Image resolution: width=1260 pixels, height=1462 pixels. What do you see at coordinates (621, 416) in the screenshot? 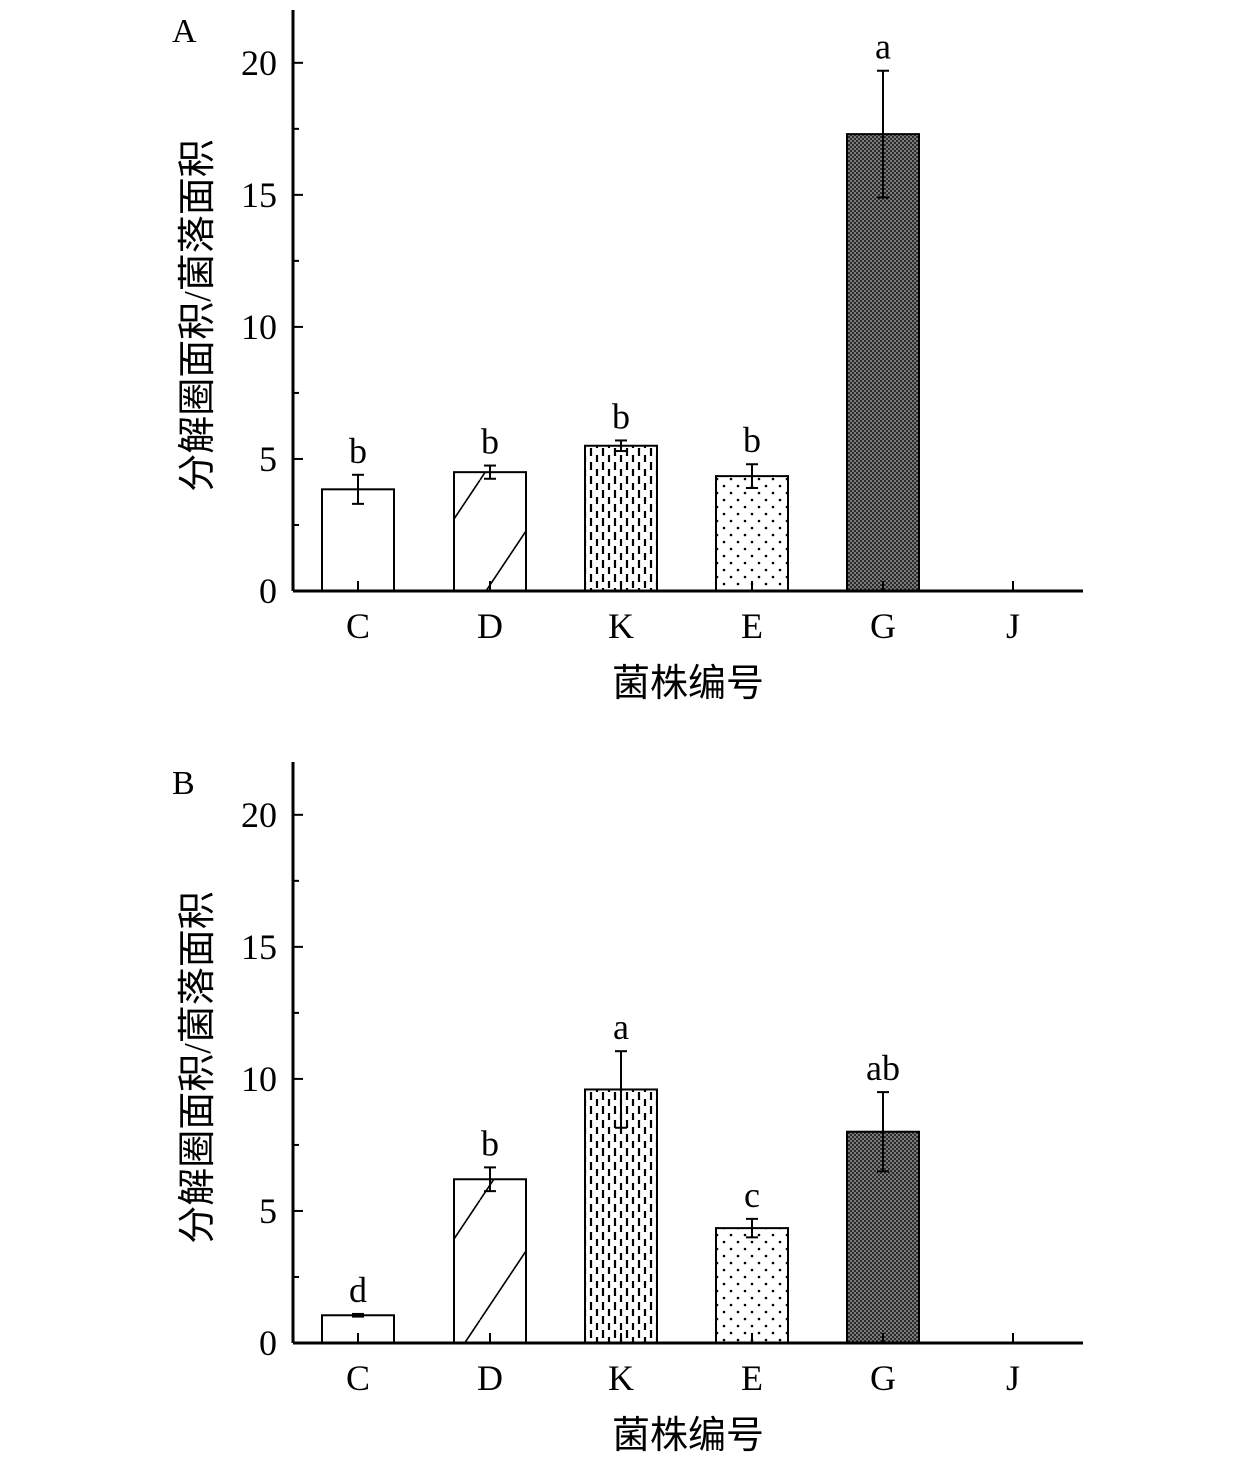
I see `significance-label-K: b` at bounding box center [621, 416].